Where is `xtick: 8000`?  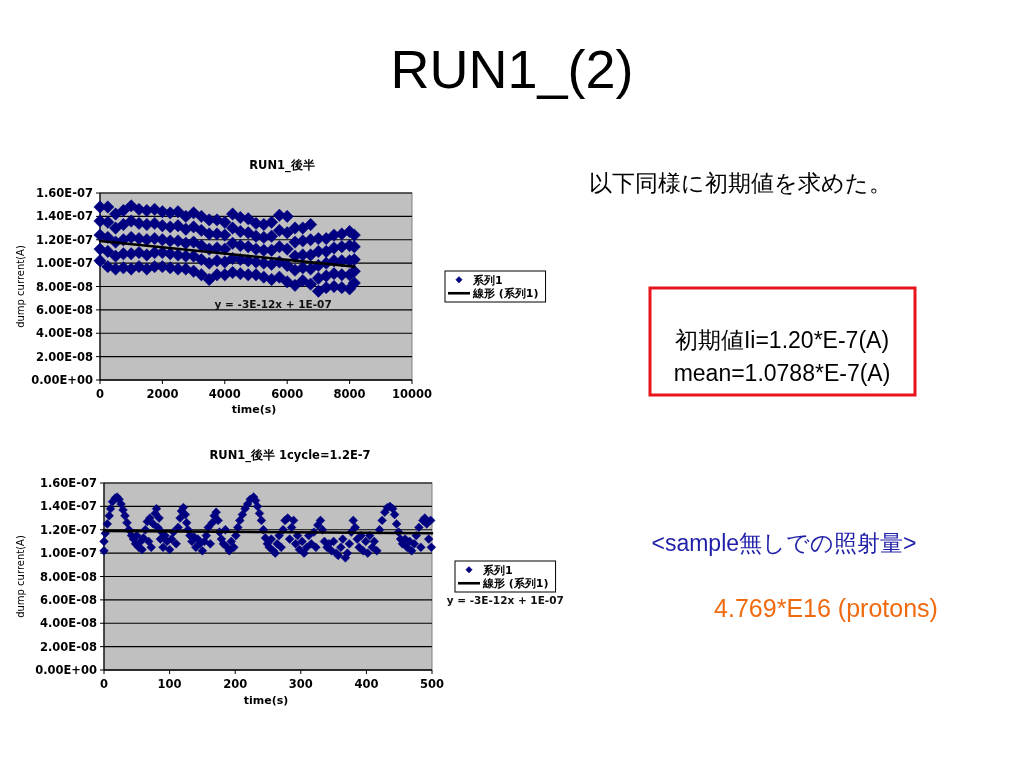 xtick: 8000 is located at coordinates (349, 394).